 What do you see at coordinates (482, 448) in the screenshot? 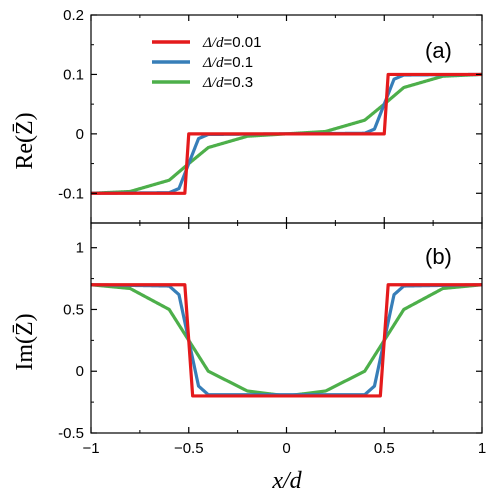
I see `x-tick-label-4: 1` at bounding box center [482, 448].